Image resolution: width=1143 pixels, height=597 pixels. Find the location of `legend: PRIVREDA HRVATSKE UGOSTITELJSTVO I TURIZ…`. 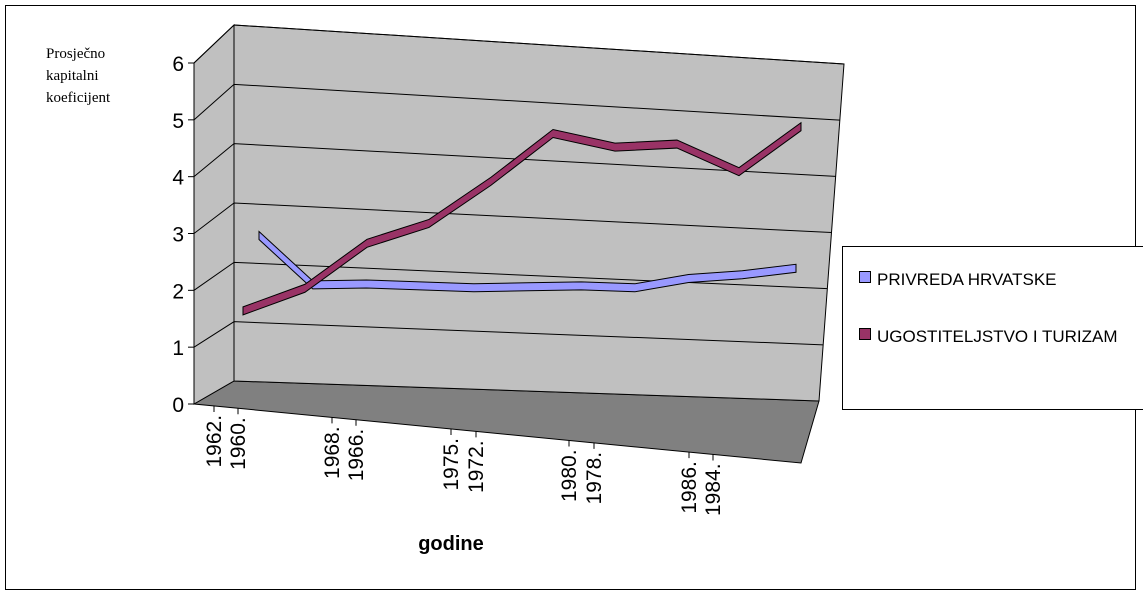

legend: PRIVREDA HRVATSKE UGOSTITELJSTVO I TURIZ… is located at coordinates (992, 328).